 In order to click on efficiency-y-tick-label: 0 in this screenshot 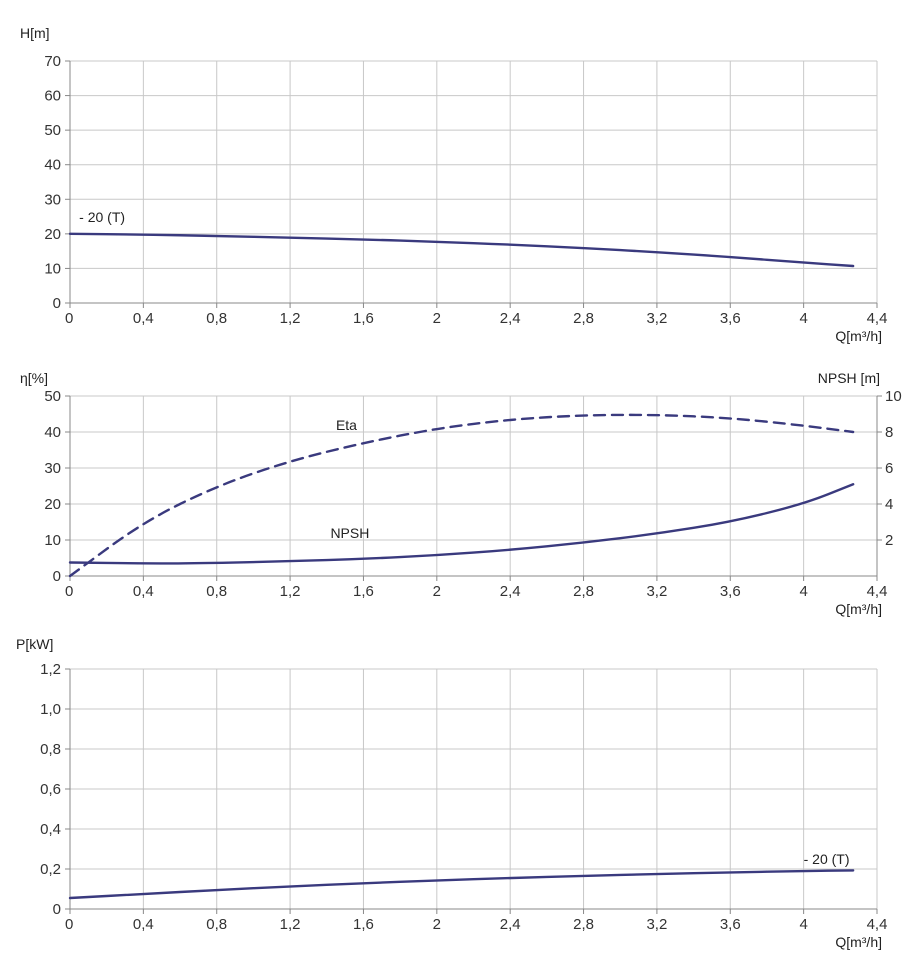, I will do `click(57, 576)`.